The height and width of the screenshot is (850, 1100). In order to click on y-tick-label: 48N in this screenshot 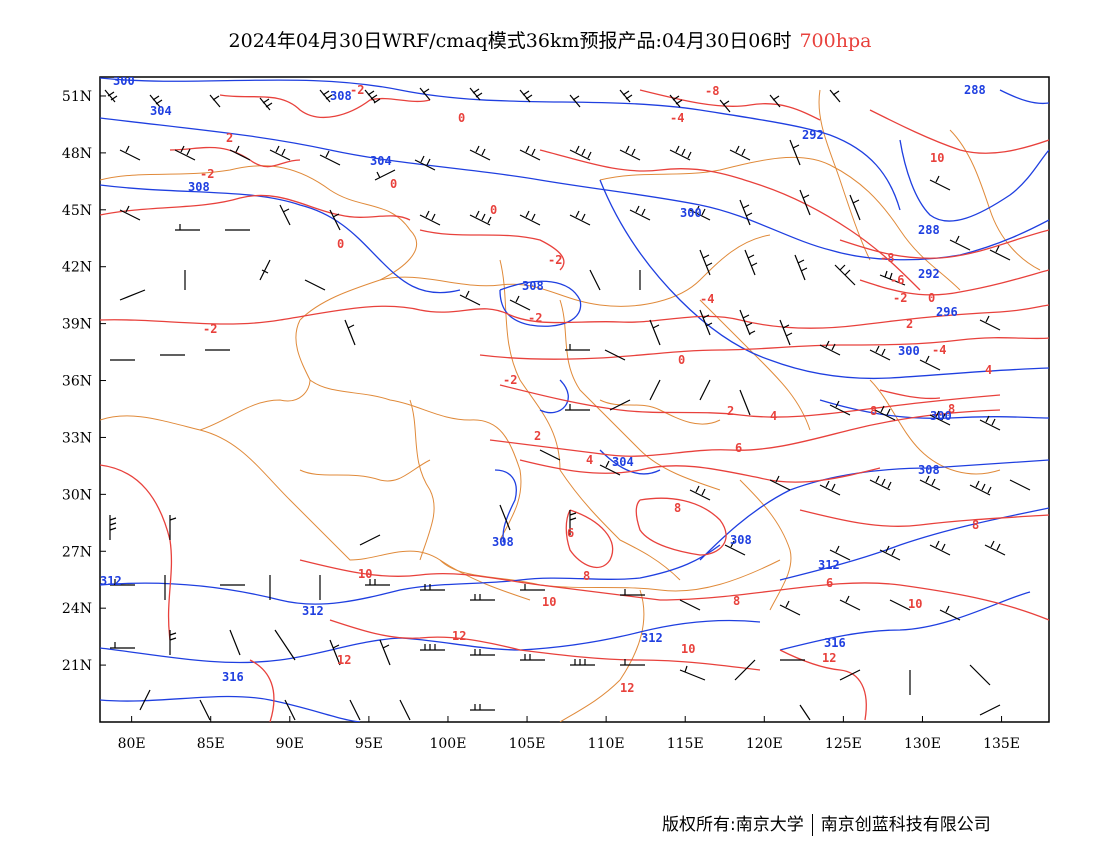, I will do `click(77, 154)`.